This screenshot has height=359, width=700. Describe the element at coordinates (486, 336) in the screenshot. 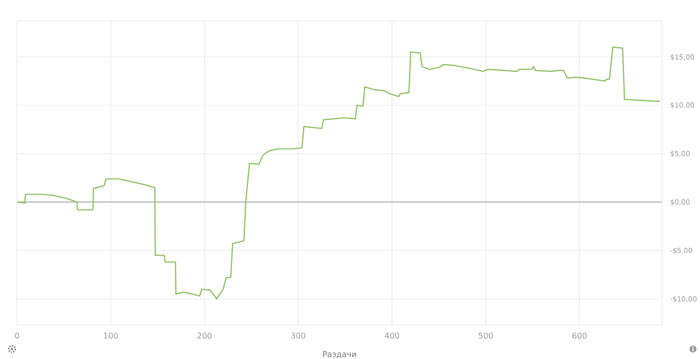

I see `x-tick-label: 500` at that location.